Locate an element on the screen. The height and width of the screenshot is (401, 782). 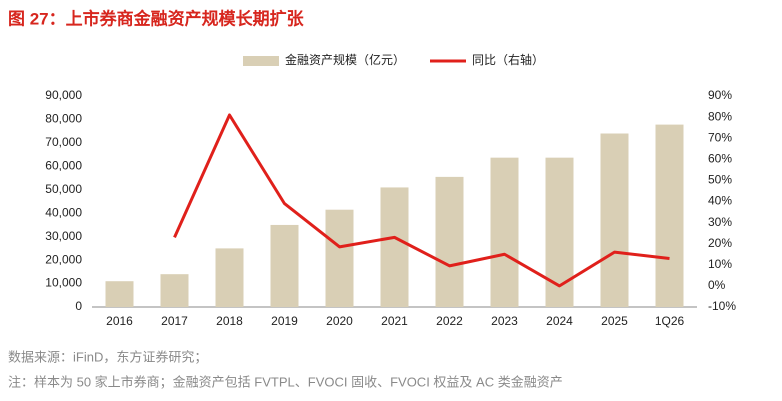
x-tick-label: 2022 is located at coordinates (449, 321).